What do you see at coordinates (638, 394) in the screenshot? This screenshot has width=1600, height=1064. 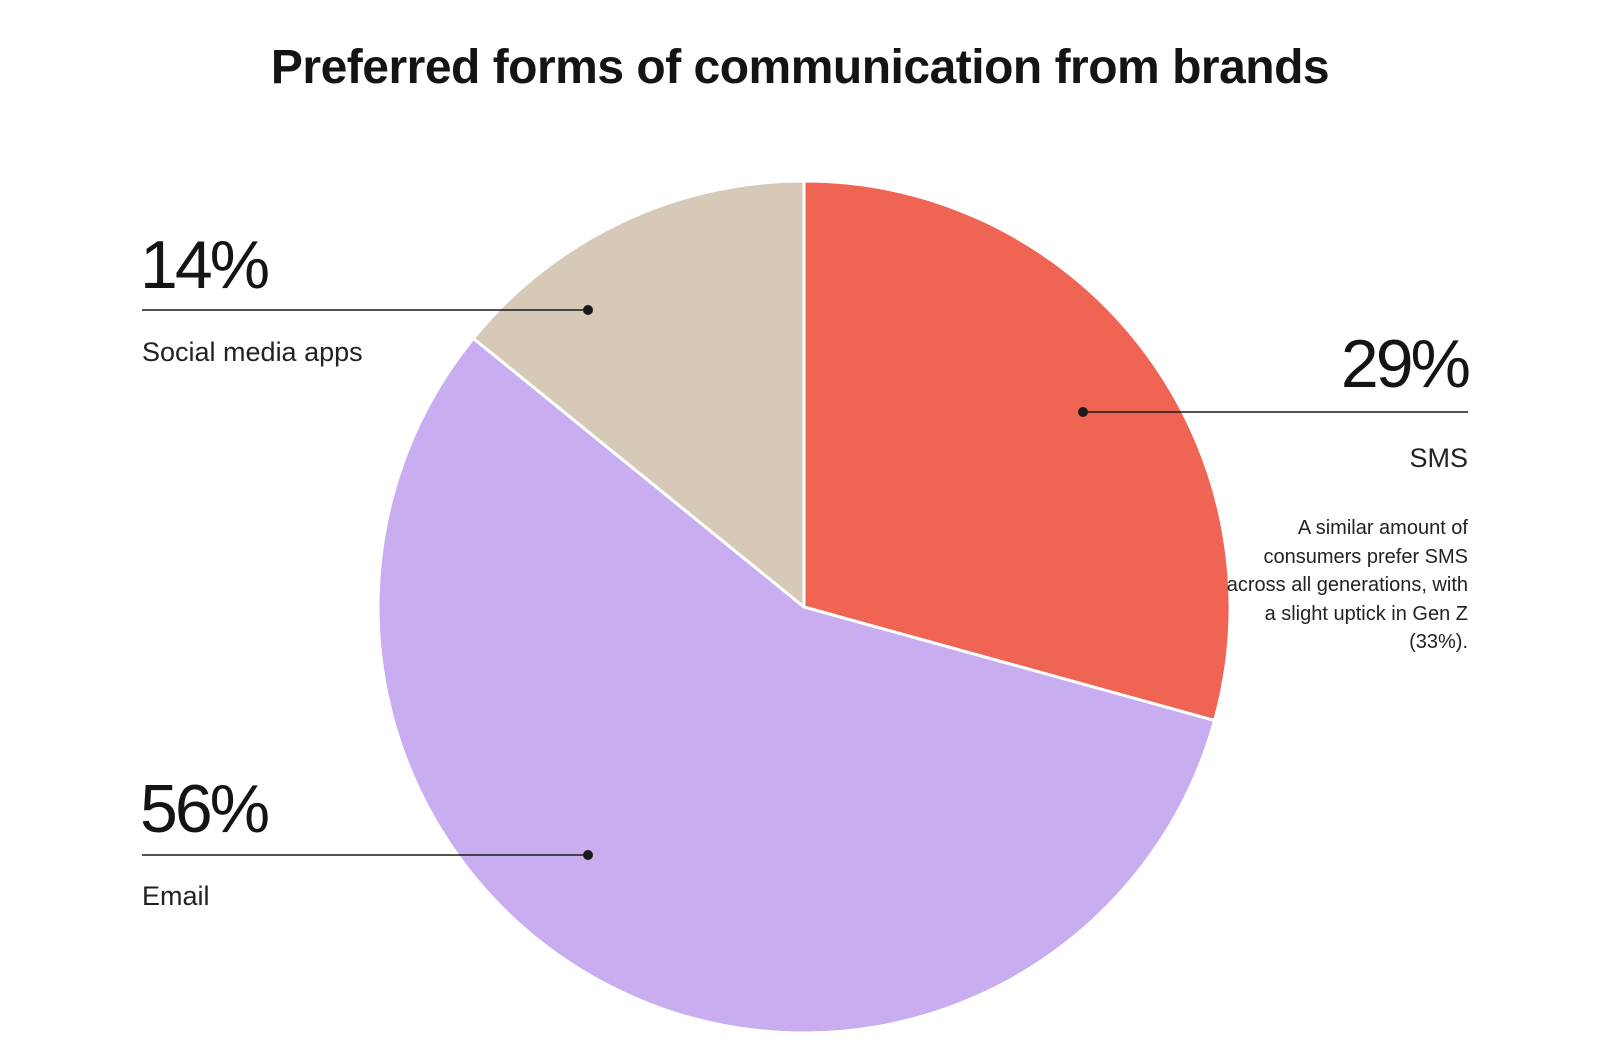 I see `pie-slice-social-media-apps` at bounding box center [638, 394].